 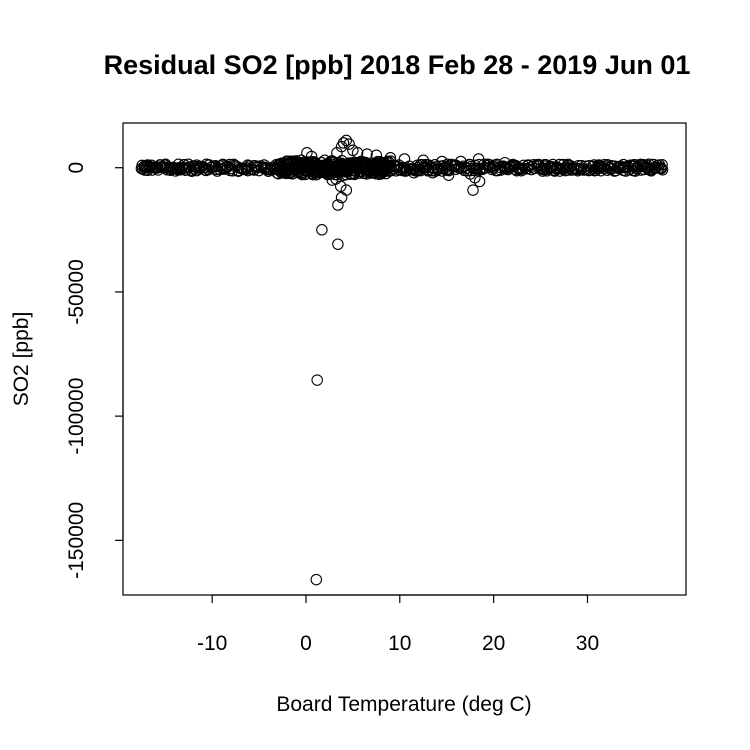 What do you see at coordinates (403, 704) in the screenshot?
I see `x-axis-label: Board Temperature (deg C)` at bounding box center [403, 704].